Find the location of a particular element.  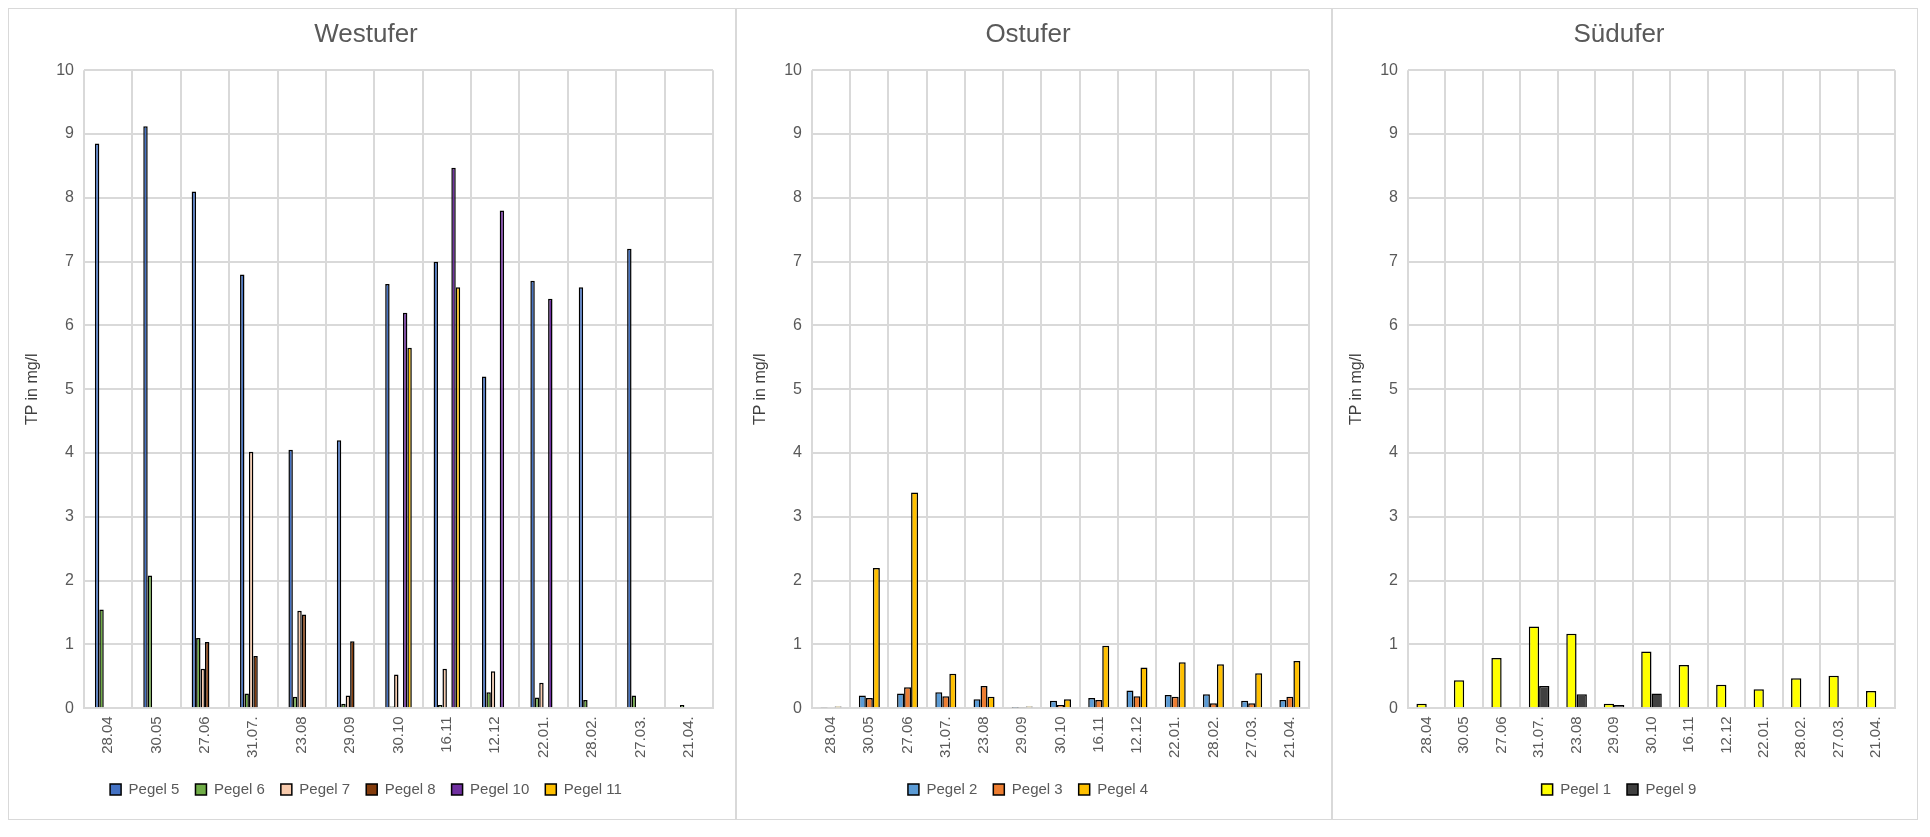

legend-label: Pegel 9 is located at coordinates (1671, 788).